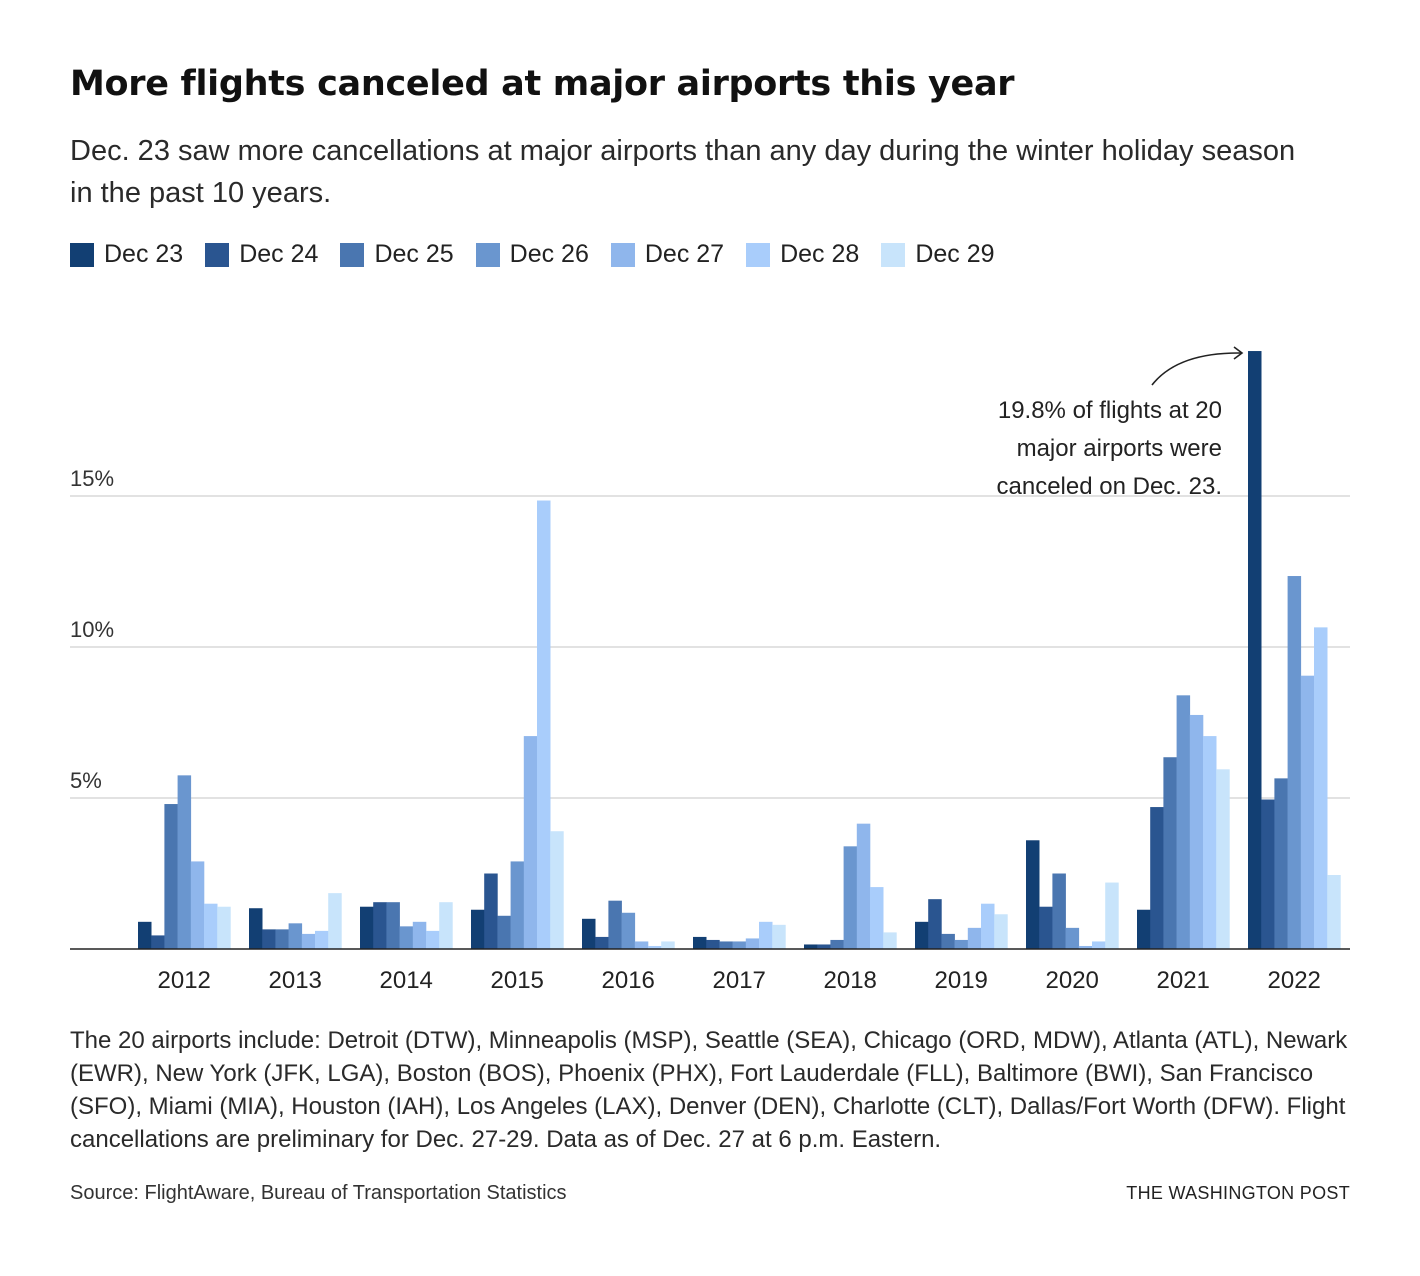 The height and width of the screenshot is (1276, 1420). What do you see at coordinates (86, 780) in the screenshot?
I see `y-tick-label: 5%` at bounding box center [86, 780].